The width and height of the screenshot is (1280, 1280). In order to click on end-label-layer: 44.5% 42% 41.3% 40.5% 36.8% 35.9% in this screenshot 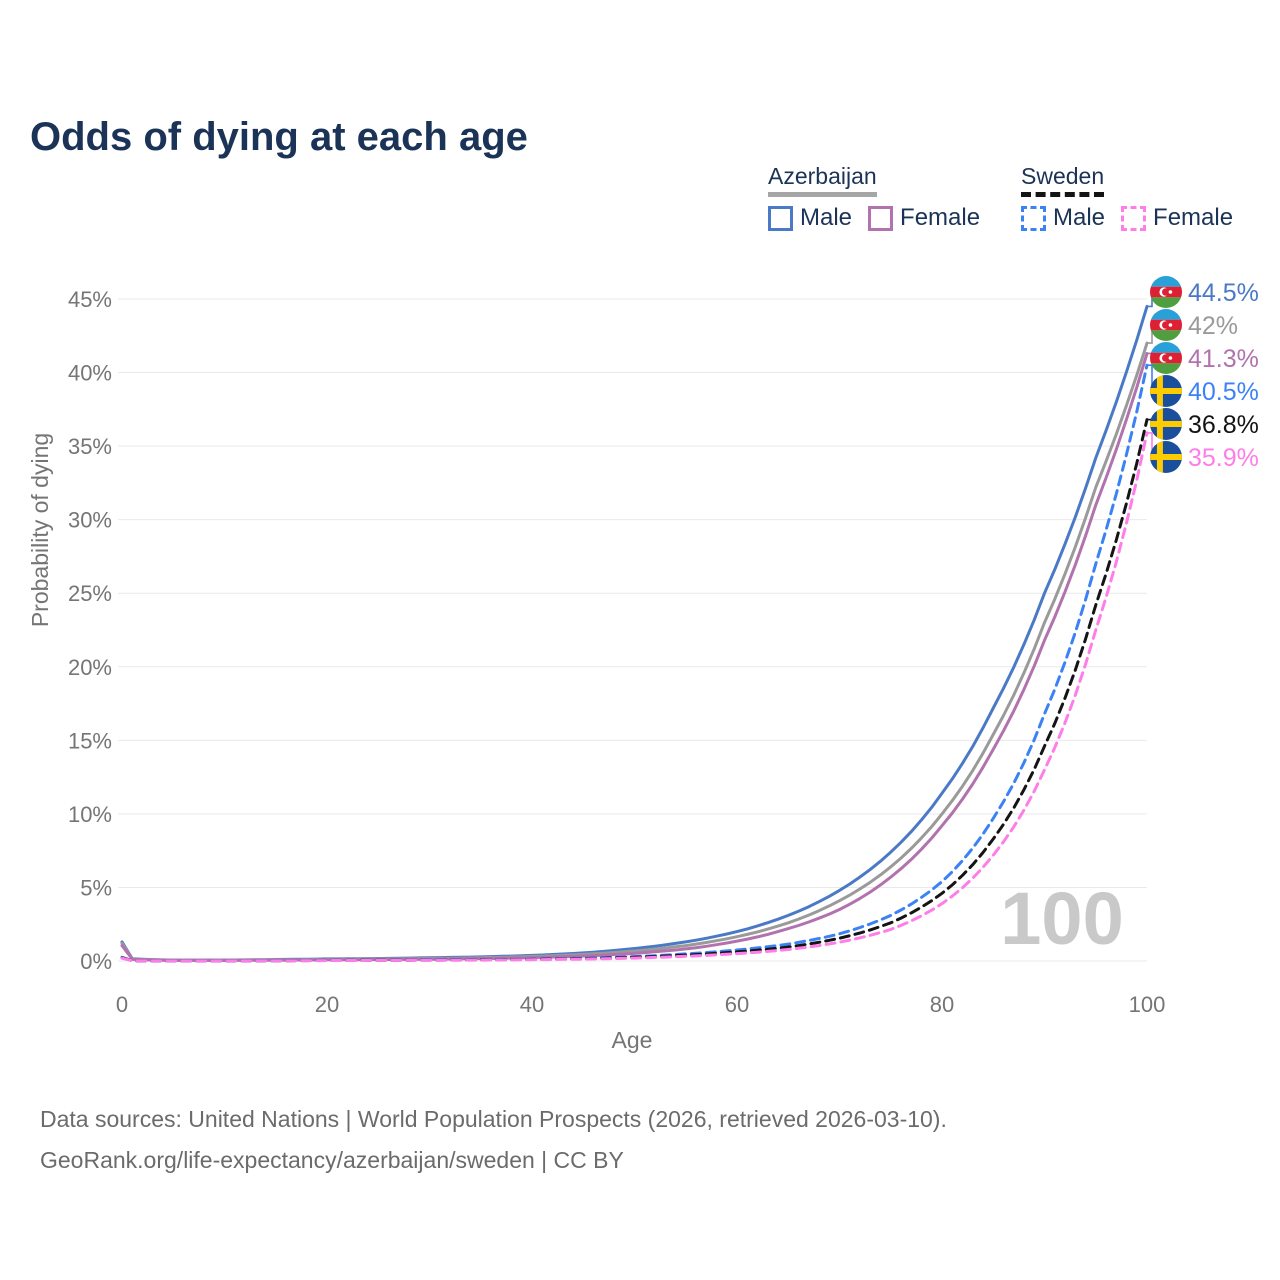, I will do `click(1203, 374)`.